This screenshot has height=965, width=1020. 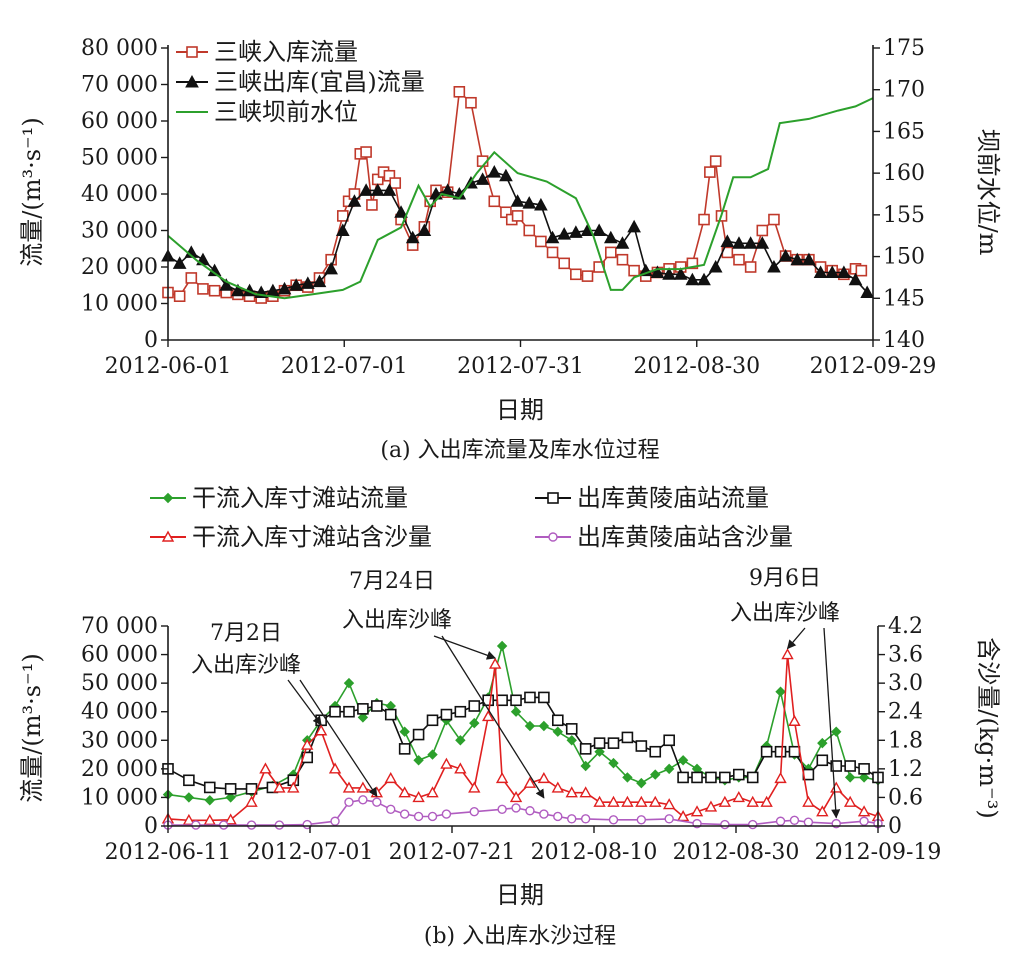 I want to click on a-x-tick-label: 2012-06-01, so click(x=168, y=366).